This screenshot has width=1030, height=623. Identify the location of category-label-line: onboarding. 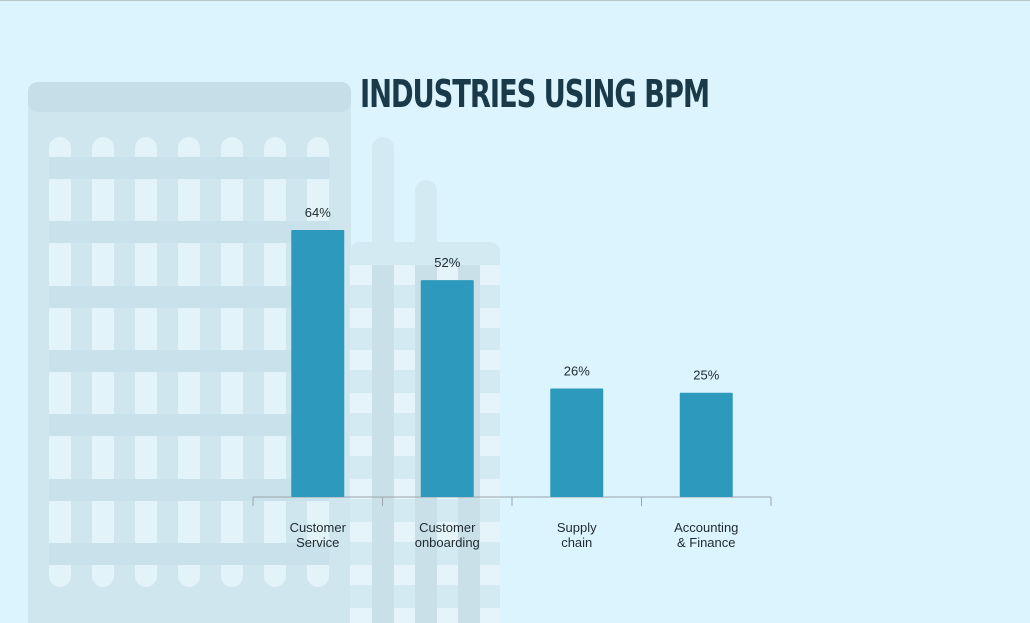
(447, 542).